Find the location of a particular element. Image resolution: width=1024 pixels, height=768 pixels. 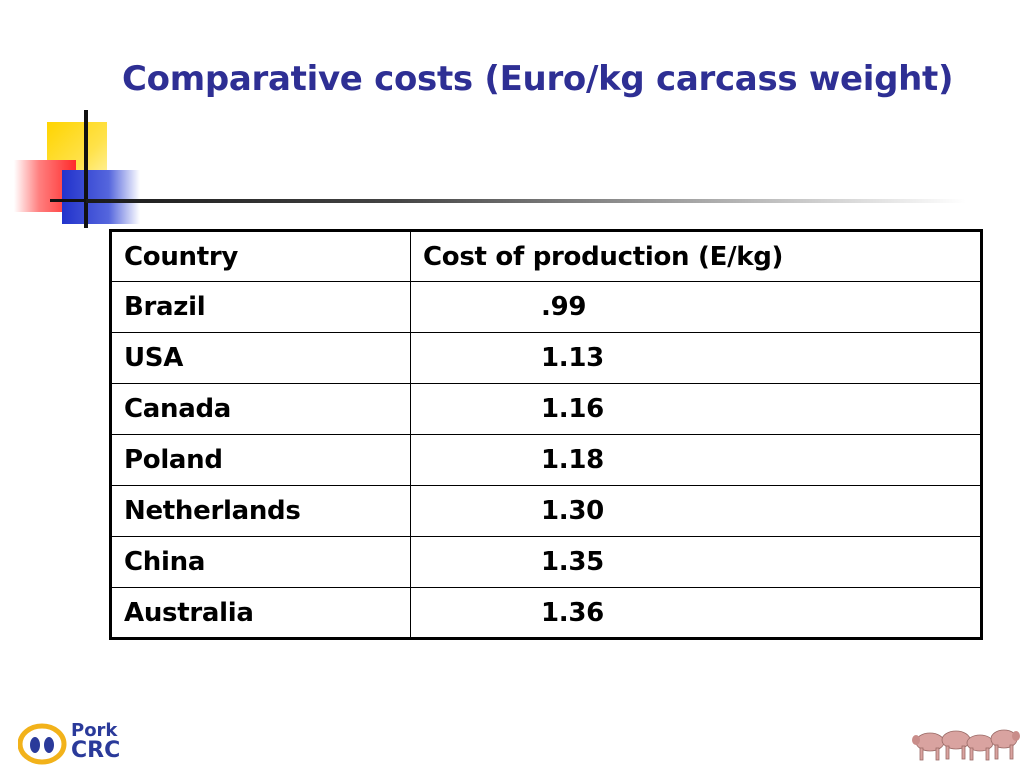

pork-crc-logo: Pork CRC is located at coordinates (68, 744).